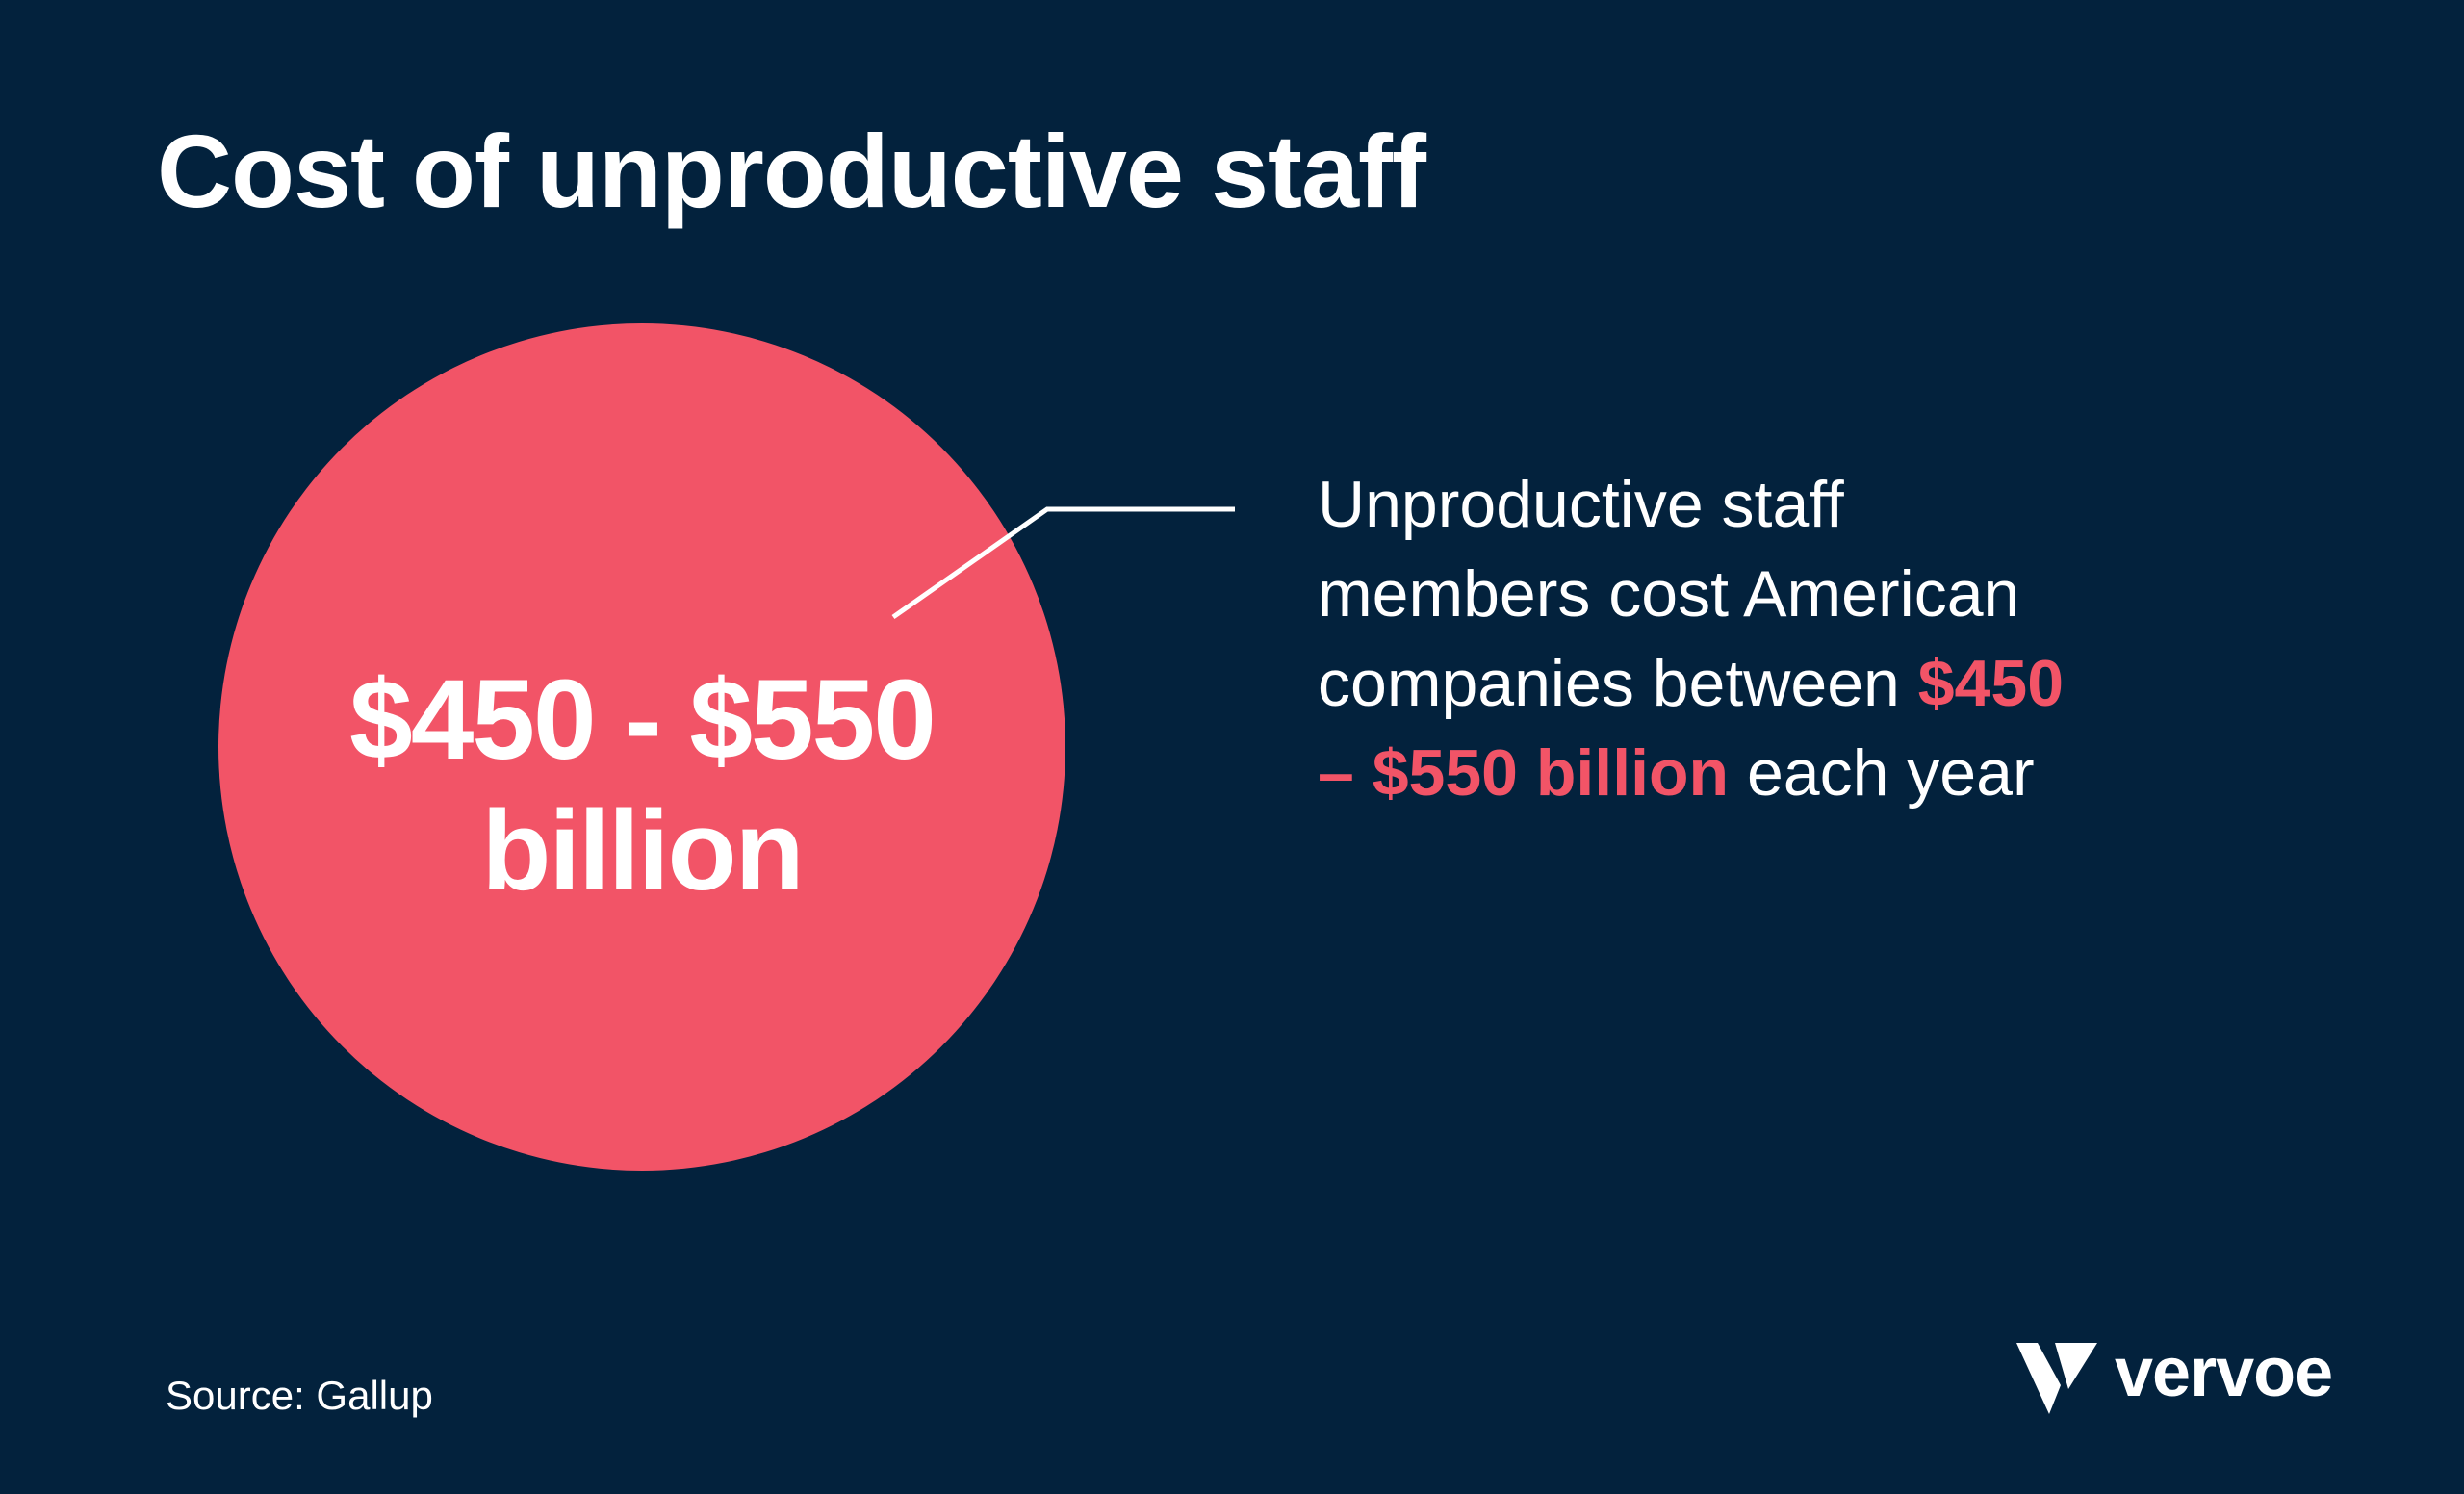 The width and height of the screenshot is (2464, 1494). I want to click on circle-value-line-2: billion, so click(642, 850).